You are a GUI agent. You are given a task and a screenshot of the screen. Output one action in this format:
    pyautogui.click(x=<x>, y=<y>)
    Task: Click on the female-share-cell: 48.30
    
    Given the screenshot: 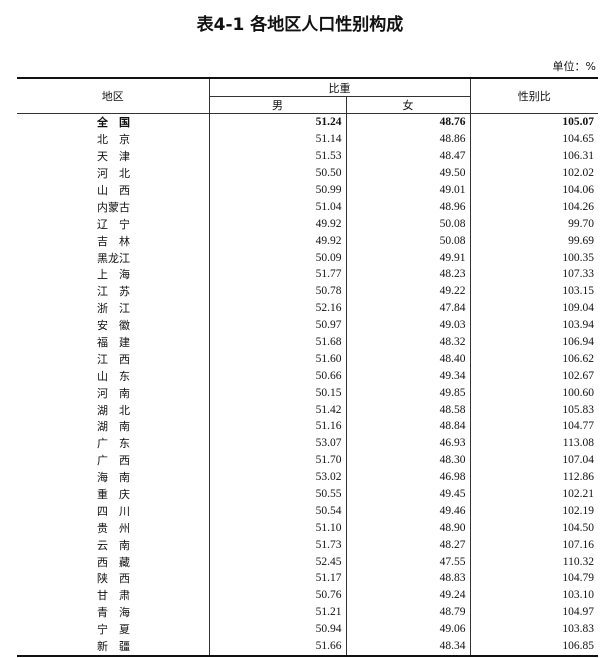 What is the action you would take?
    pyautogui.click(x=407, y=460)
    